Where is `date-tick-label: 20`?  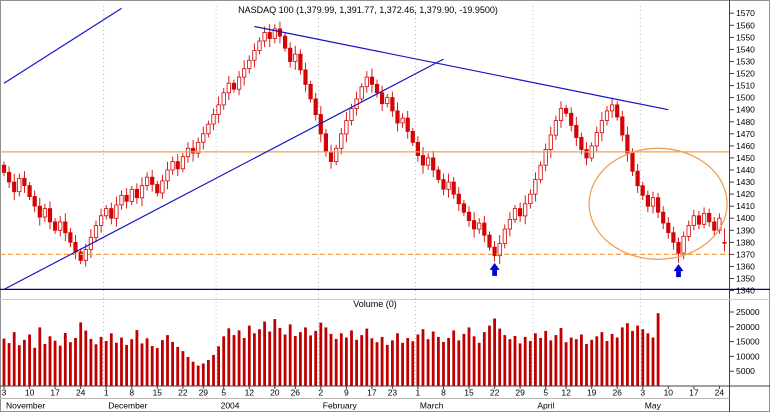 date-tick-label: 20 is located at coordinates (275, 393).